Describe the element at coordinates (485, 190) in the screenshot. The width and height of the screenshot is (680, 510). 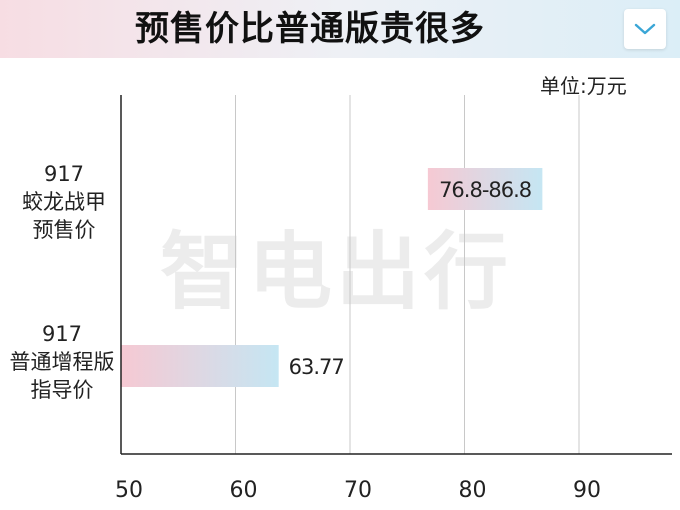
I see `data-label: 76.8-86.8` at that location.